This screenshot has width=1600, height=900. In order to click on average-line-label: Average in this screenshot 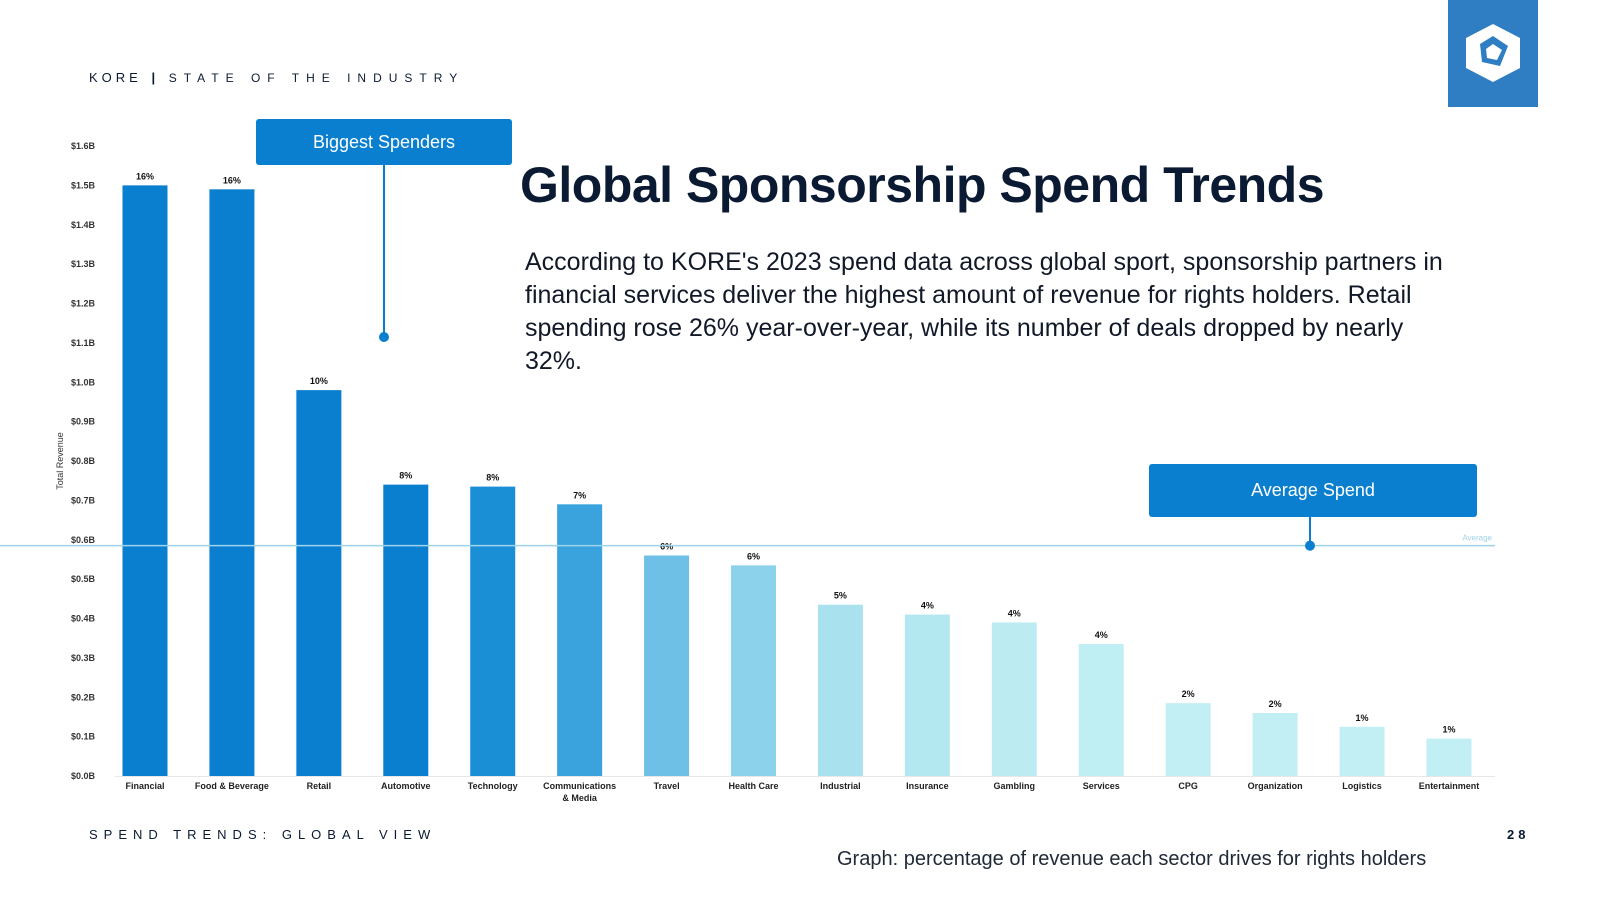, I will do `click(1477, 538)`.